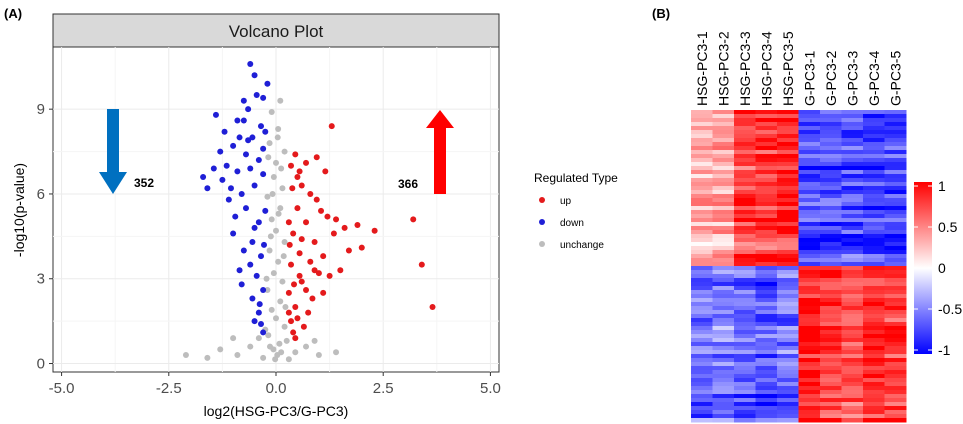 This screenshot has width=963, height=424. I want to click on heatmap-column-label: G-PC3-1, so click(809, 78).